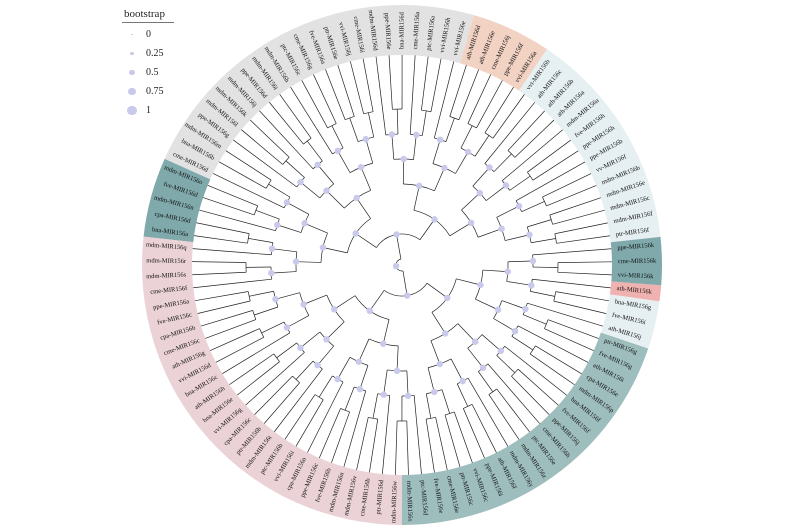  What do you see at coordinates (155, 53) in the screenshot?
I see `legend-label: 0.25` at bounding box center [155, 53].